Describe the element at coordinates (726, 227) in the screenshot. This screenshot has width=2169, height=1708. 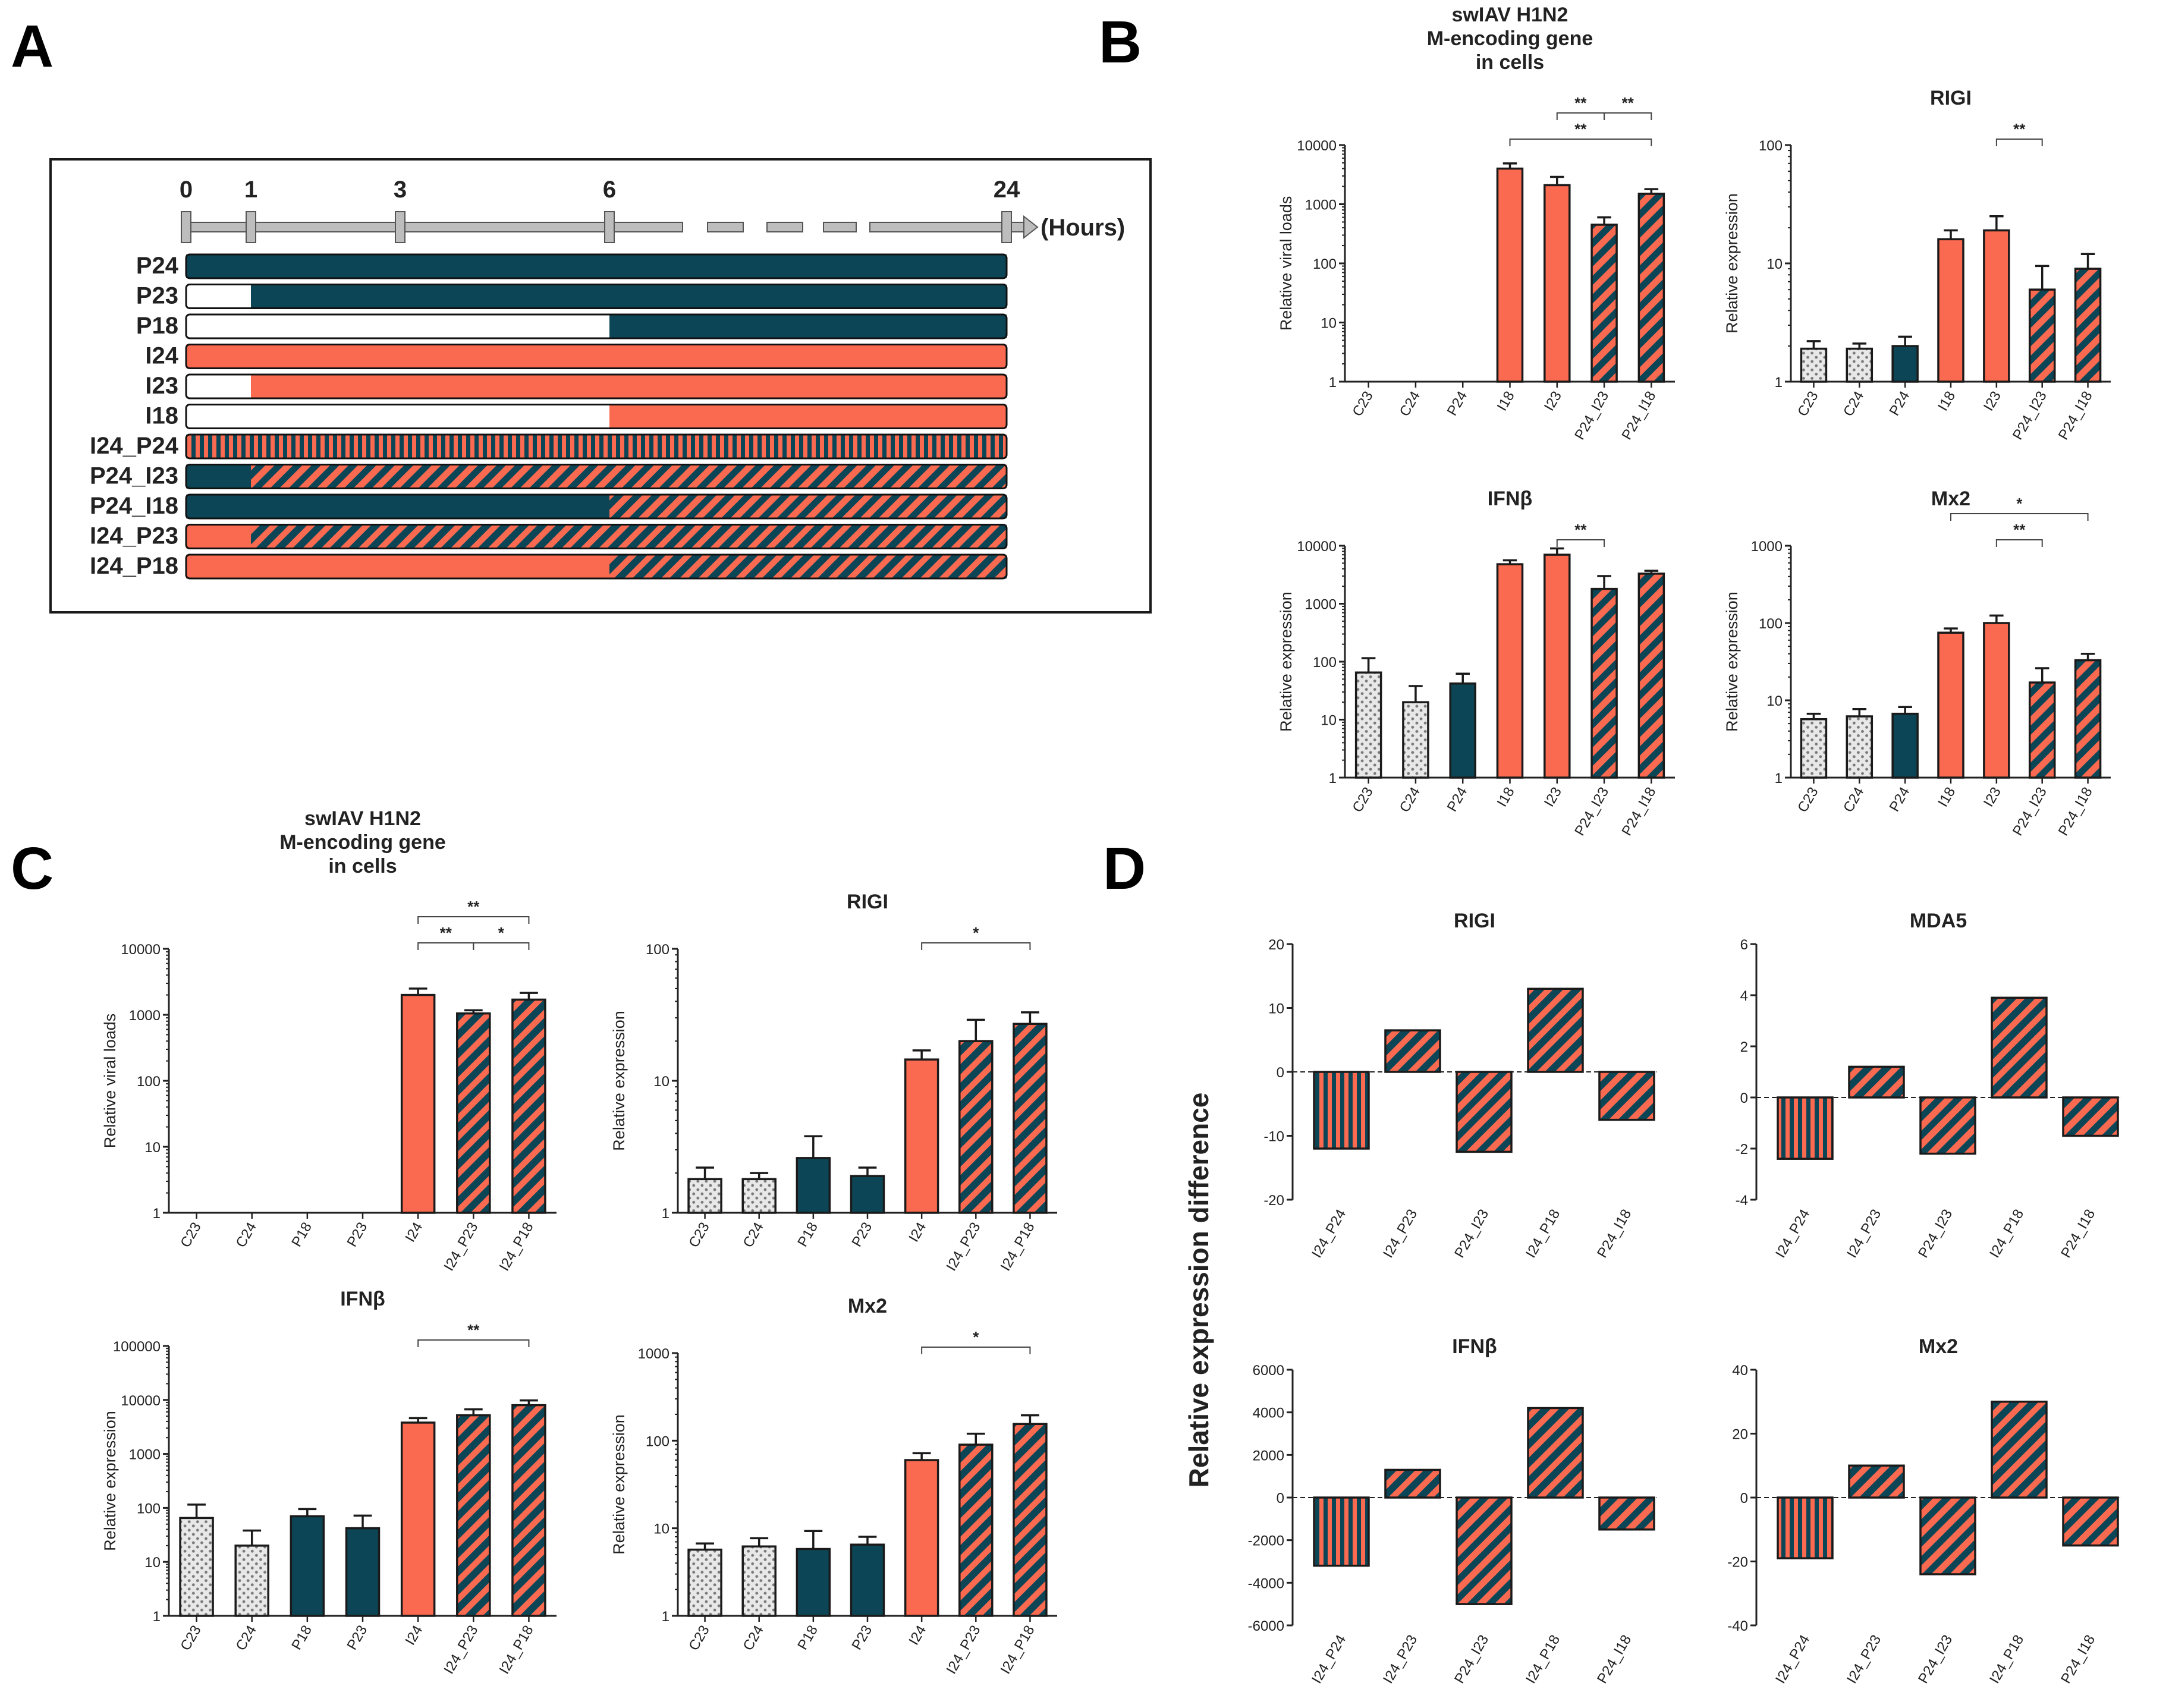
I see `timeline-axis-dash` at that location.